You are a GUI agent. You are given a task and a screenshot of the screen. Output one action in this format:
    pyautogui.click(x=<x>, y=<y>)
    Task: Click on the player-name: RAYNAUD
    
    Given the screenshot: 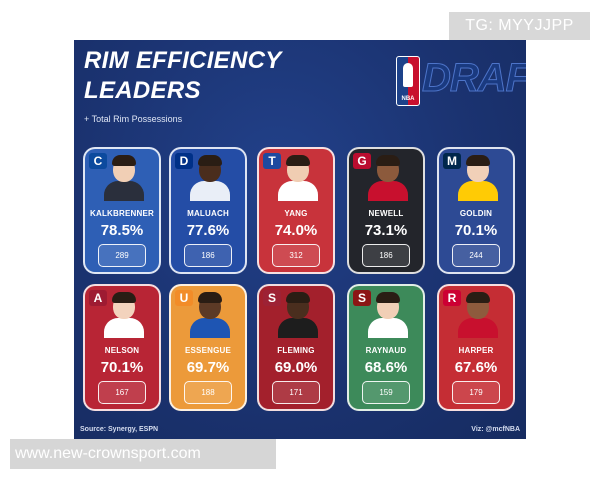 What is the action you would take?
    pyautogui.click(x=386, y=350)
    